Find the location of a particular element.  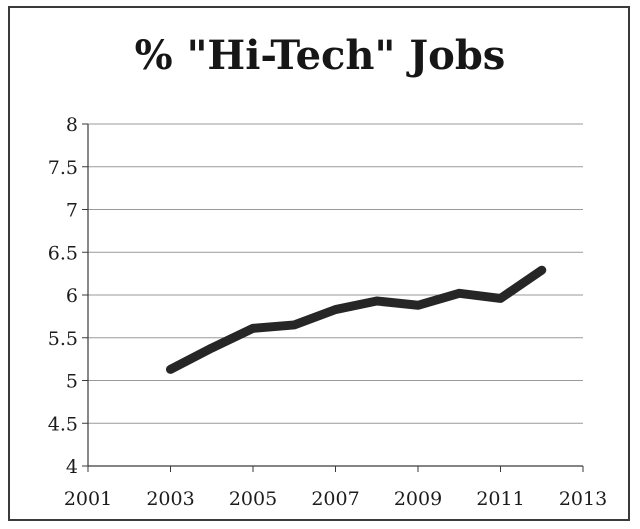

chart-title: % "Hi-Tech" Jobs is located at coordinates (320, 55).